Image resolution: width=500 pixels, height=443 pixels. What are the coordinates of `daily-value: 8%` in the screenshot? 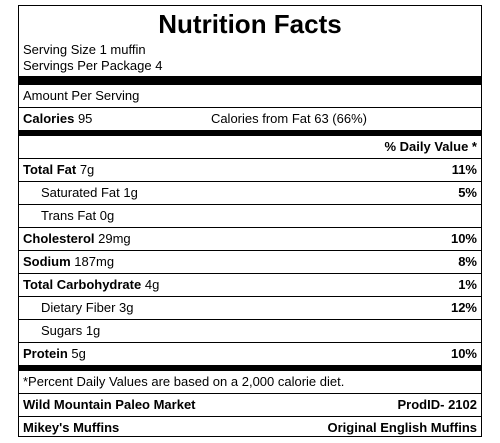 It's located at (467, 261).